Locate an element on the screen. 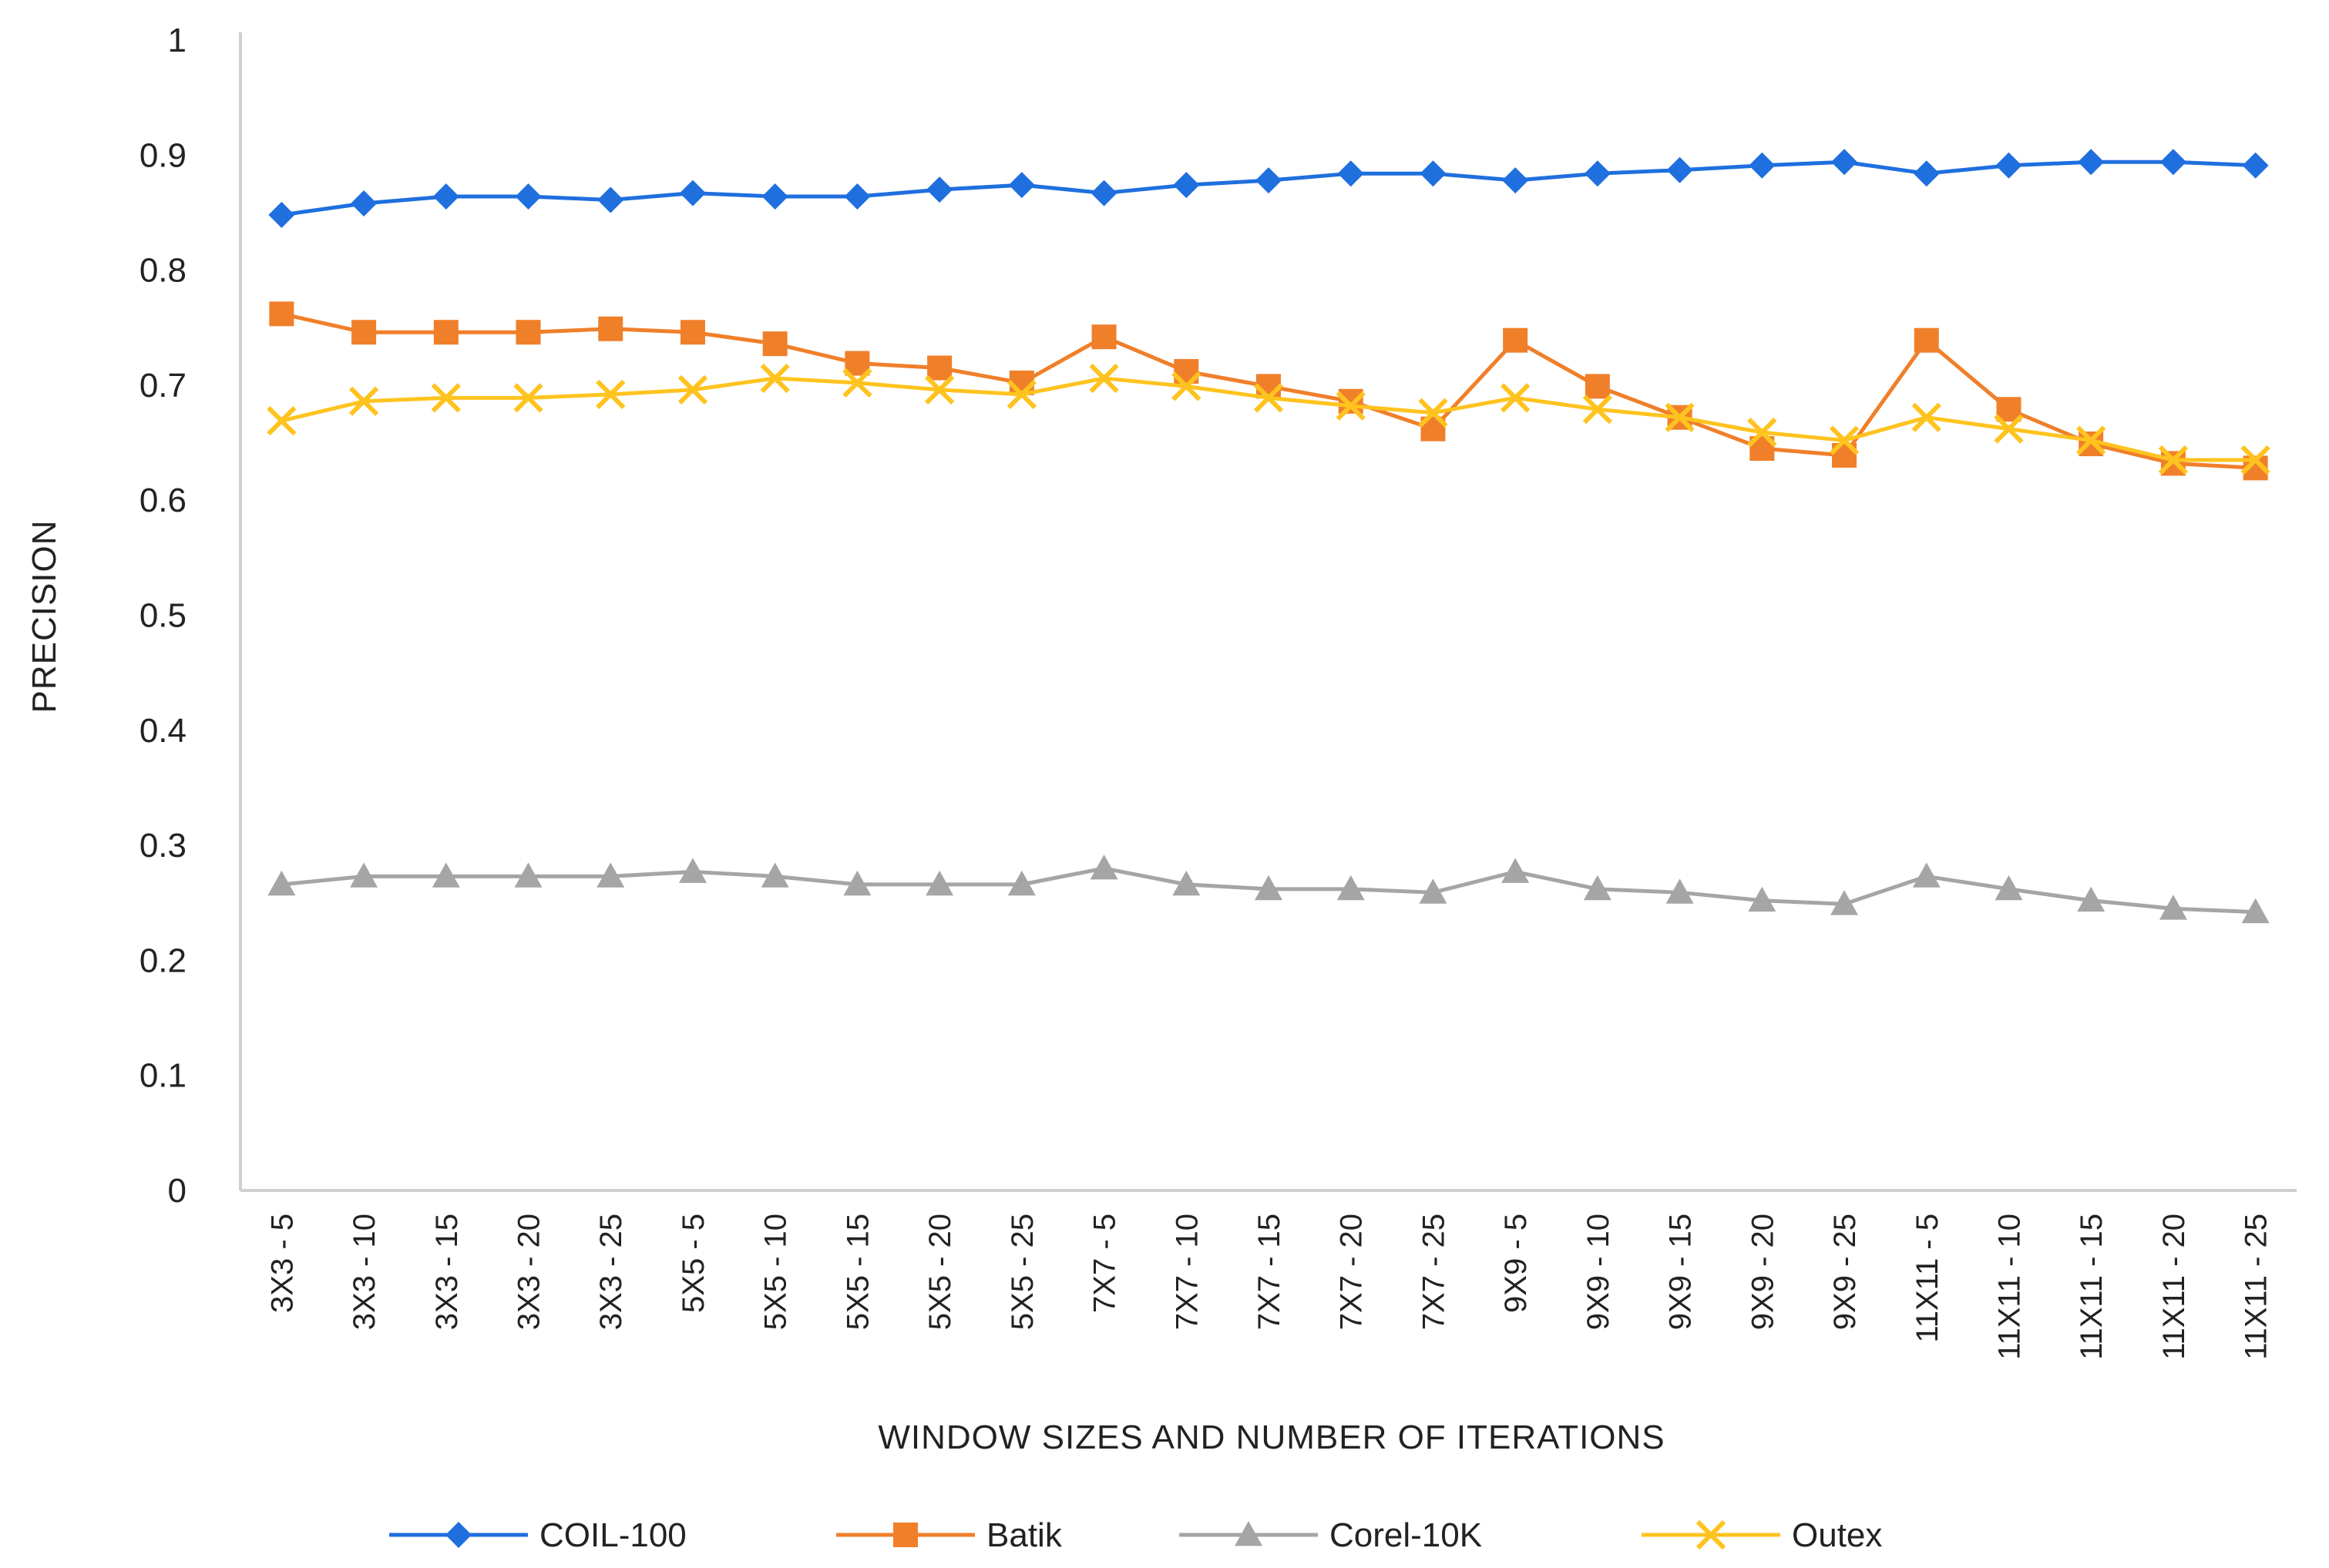 Image resolution: width=2329 pixels, height=1568 pixels. x-tick-label: 9X9 - 25 is located at coordinates (1845, 1272).